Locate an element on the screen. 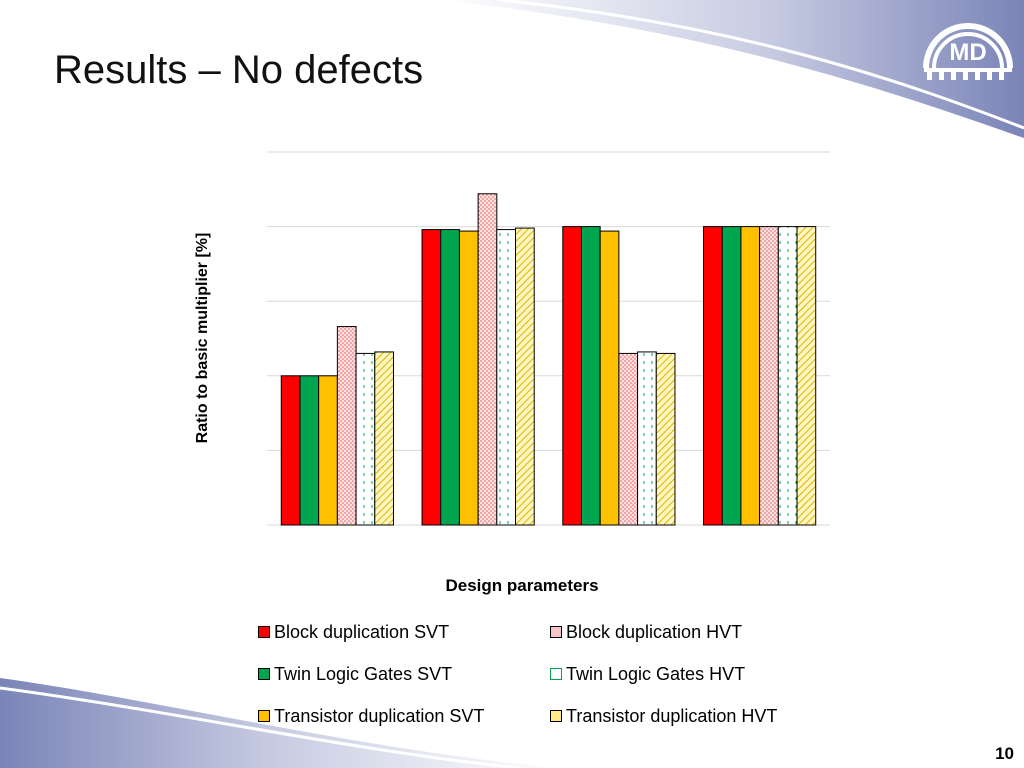 This screenshot has height=768, width=1024. y-axis-label: Ratio to basic multiplier [%] is located at coordinates (202, 338).